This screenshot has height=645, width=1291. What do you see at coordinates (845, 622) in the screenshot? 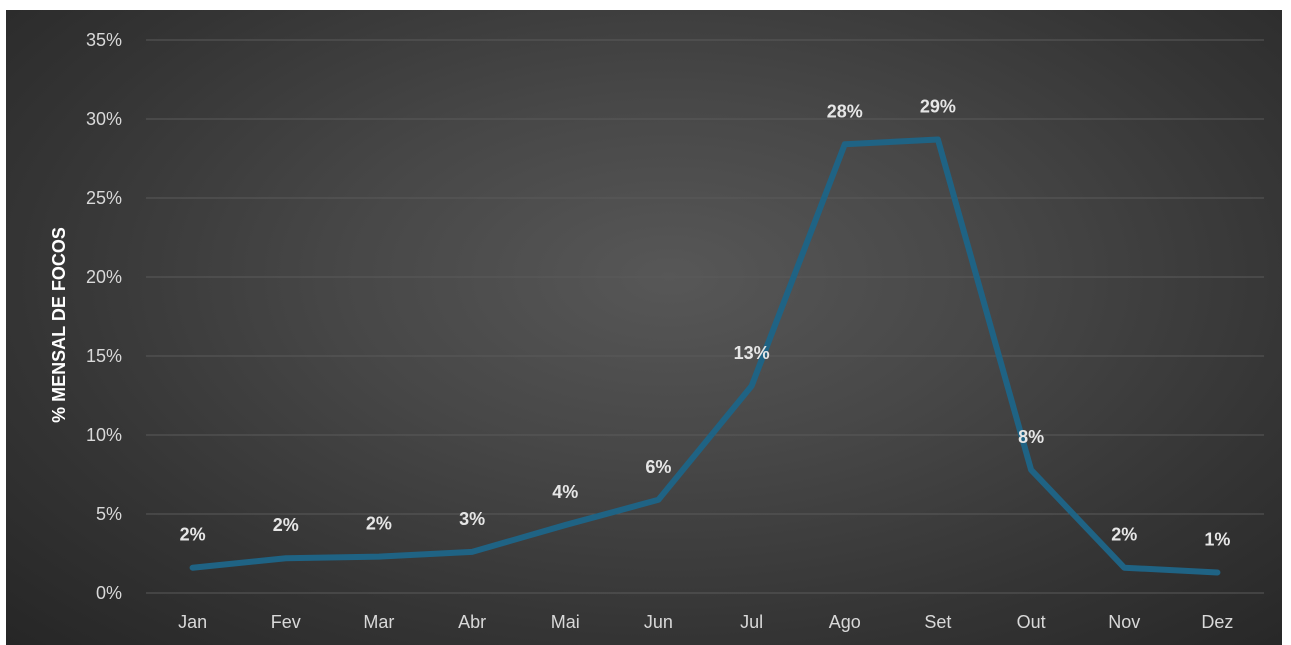
I see `x-tick-label: Ago` at bounding box center [845, 622].